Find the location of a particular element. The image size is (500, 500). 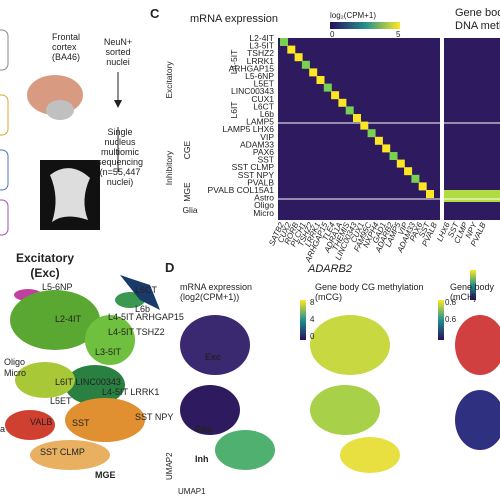

row-label: LAMP5 LHX6 is located at coordinates (249, 129).